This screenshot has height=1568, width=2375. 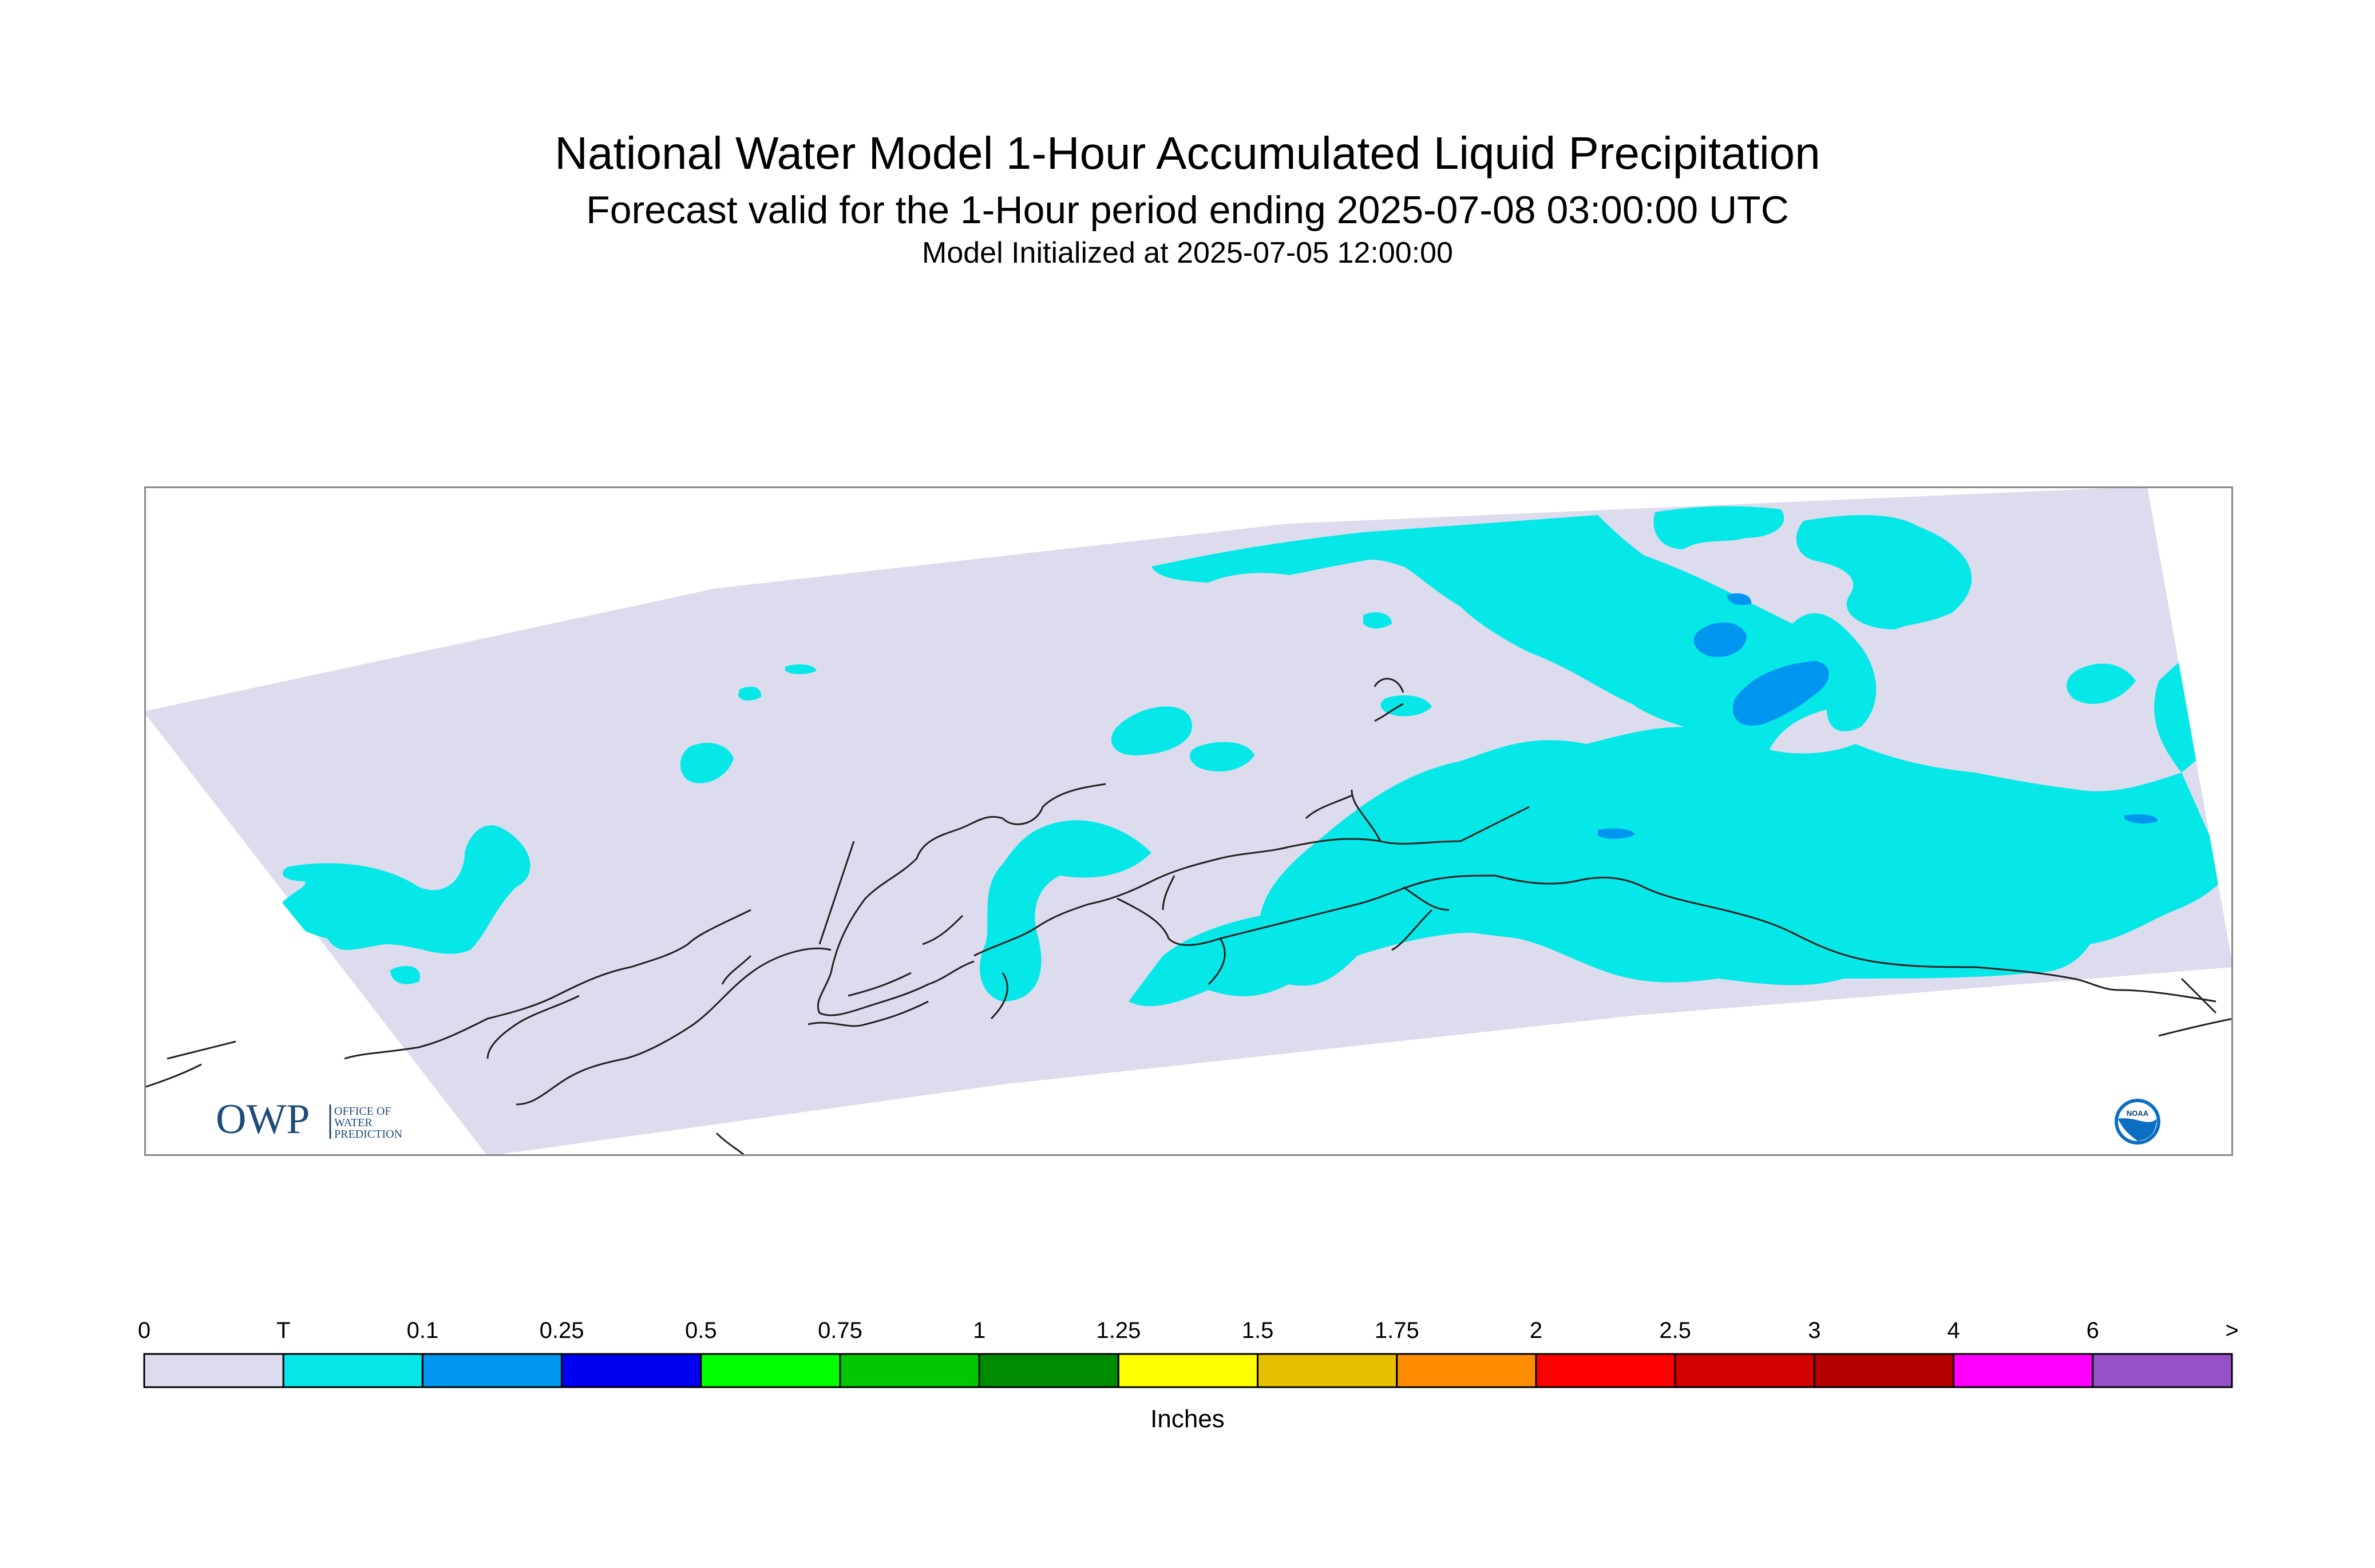 What do you see at coordinates (144, 1330) in the screenshot?
I see `colorbar-tick-label: 0` at bounding box center [144, 1330].